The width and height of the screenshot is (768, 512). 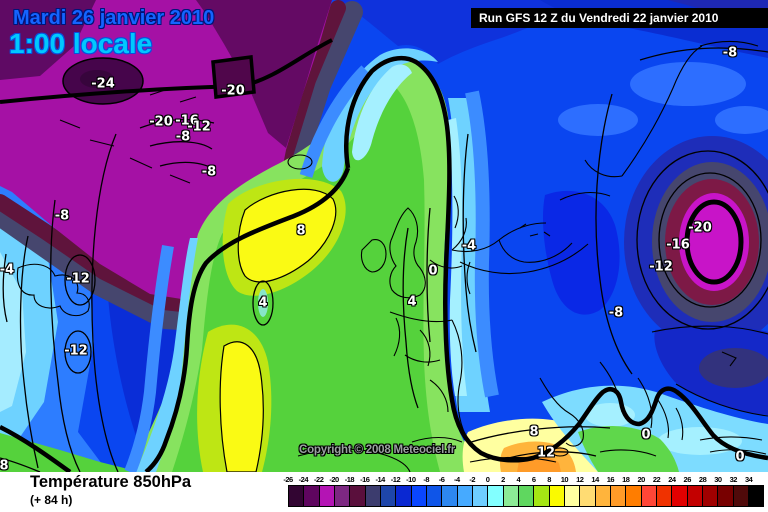 What do you see at coordinates (619, 18) in the screenshot?
I see `model-run-info-bar: Run GFS 12 Z du Vendredi 22 janvier 2010` at bounding box center [619, 18].